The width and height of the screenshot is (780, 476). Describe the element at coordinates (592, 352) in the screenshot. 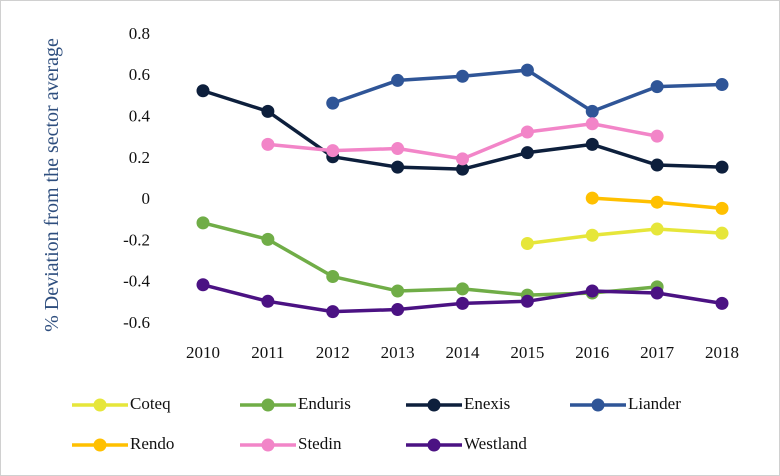

I see `x-tick-label: 2016` at that location.